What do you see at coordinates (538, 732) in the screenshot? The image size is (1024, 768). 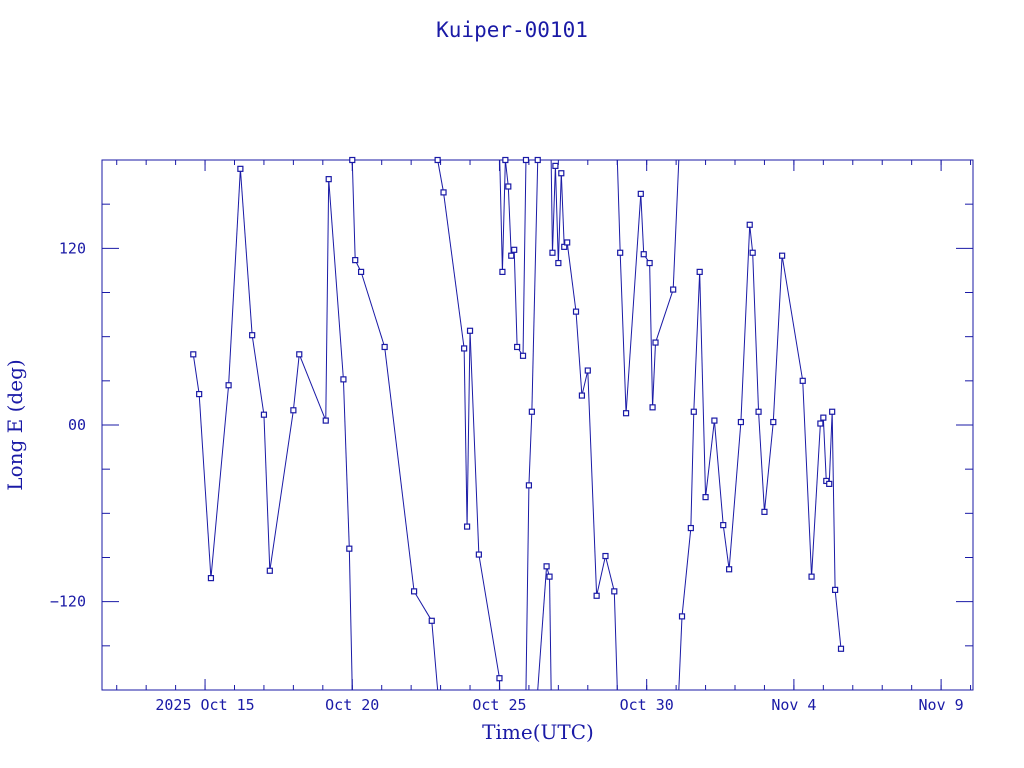 I see `x-axis-title: Time(UTC)` at bounding box center [538, 732].